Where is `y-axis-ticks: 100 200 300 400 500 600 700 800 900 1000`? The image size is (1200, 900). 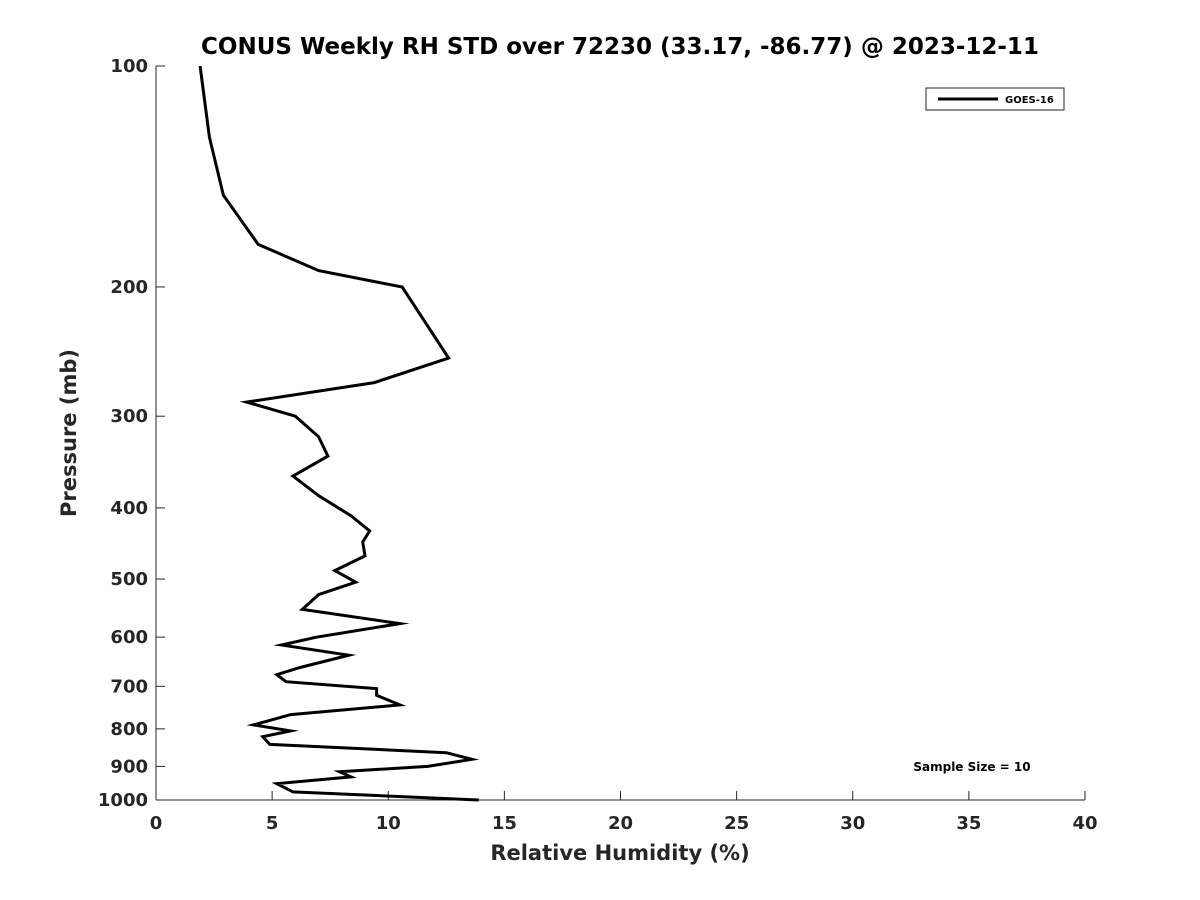 y-axis-ticks: 100 200 300 400 500 600 700 800 900 1000 is located at coordinates (131, 433).